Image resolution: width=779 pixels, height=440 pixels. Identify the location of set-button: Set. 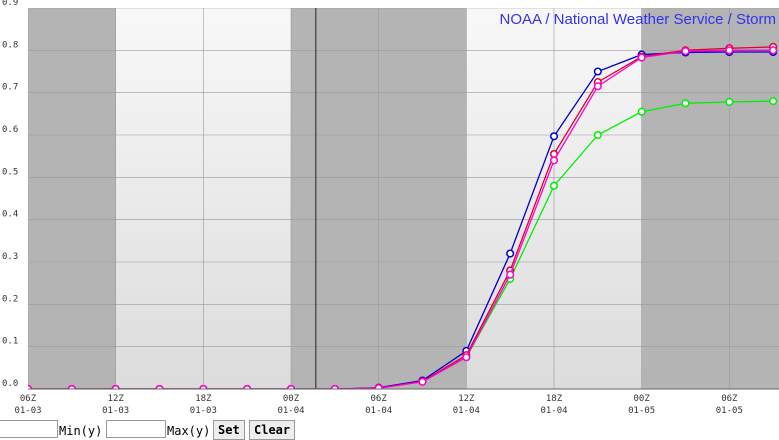
(229, 430).